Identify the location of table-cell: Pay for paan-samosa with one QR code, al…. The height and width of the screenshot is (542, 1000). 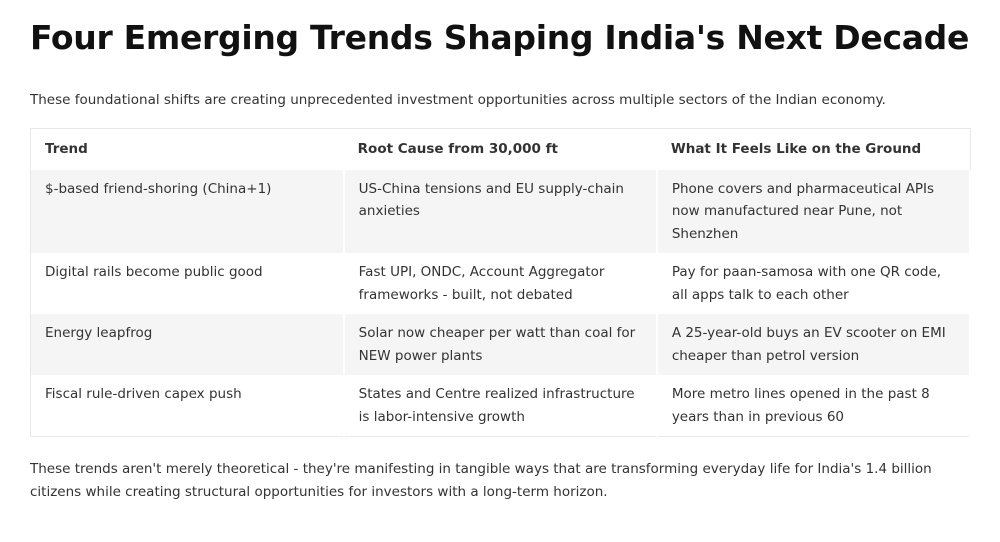
(814, 283).